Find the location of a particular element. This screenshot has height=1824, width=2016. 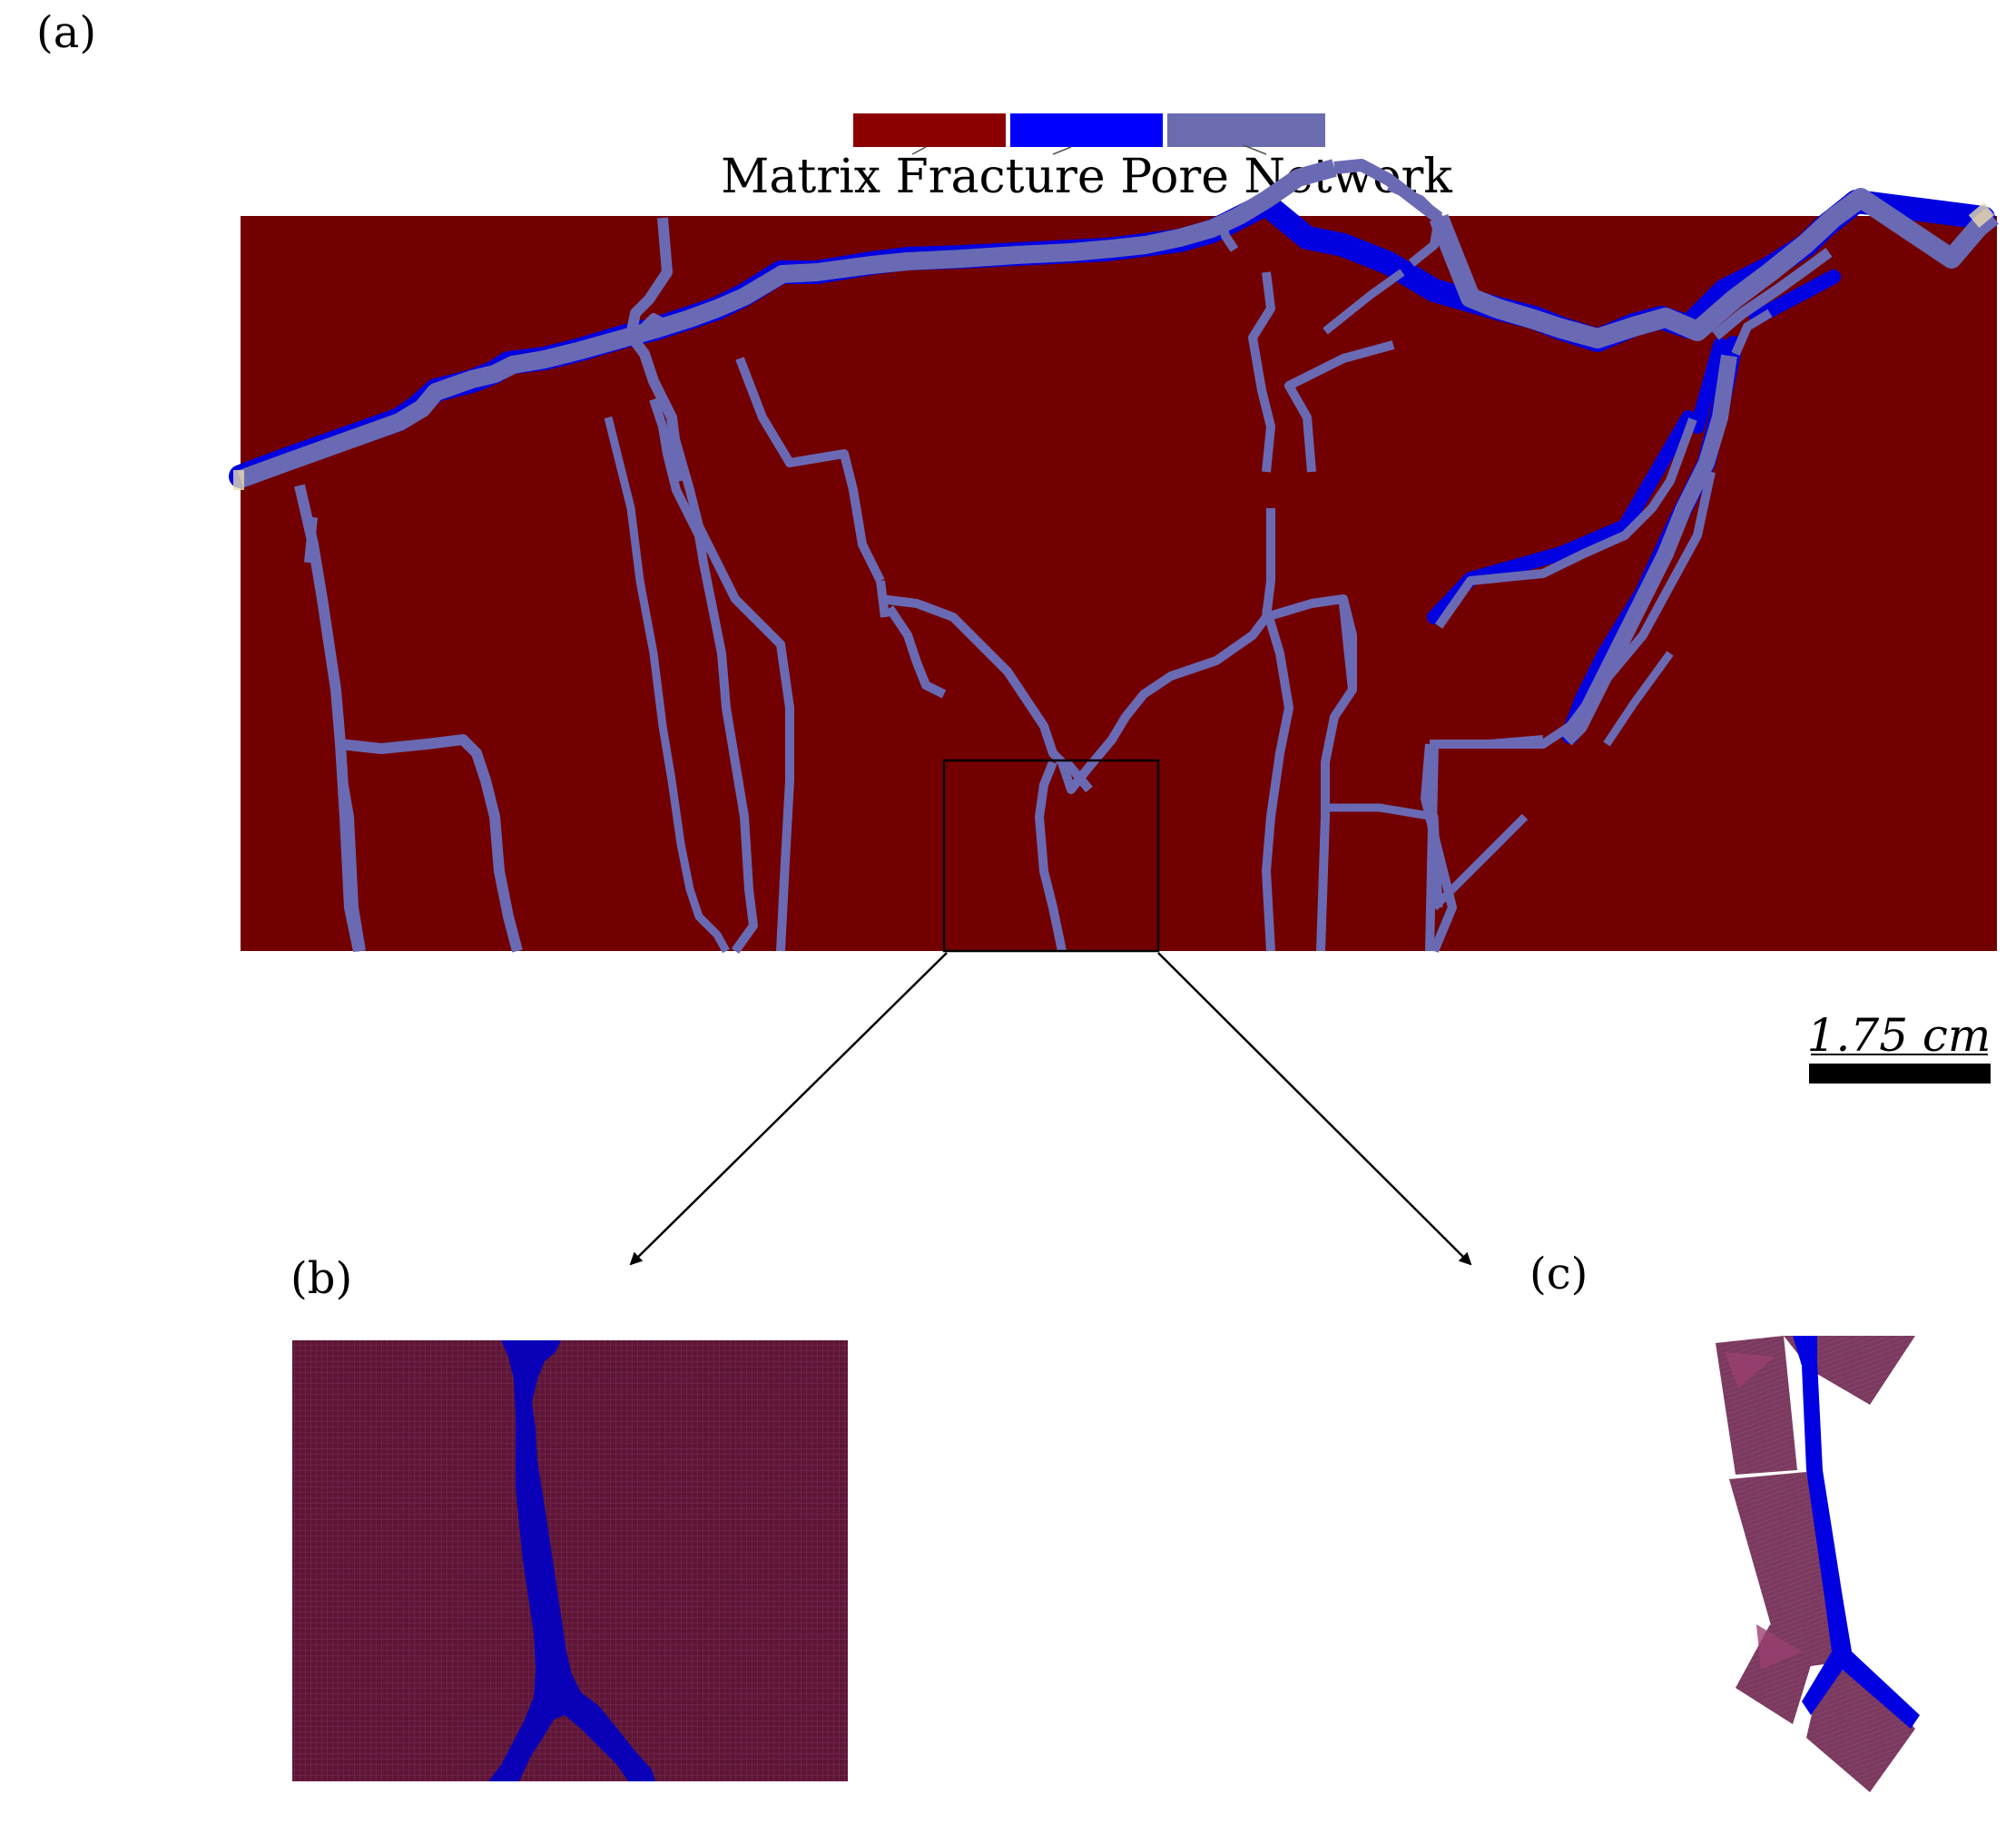

scale-bar-rule is located at coordinates (1900, 1074).